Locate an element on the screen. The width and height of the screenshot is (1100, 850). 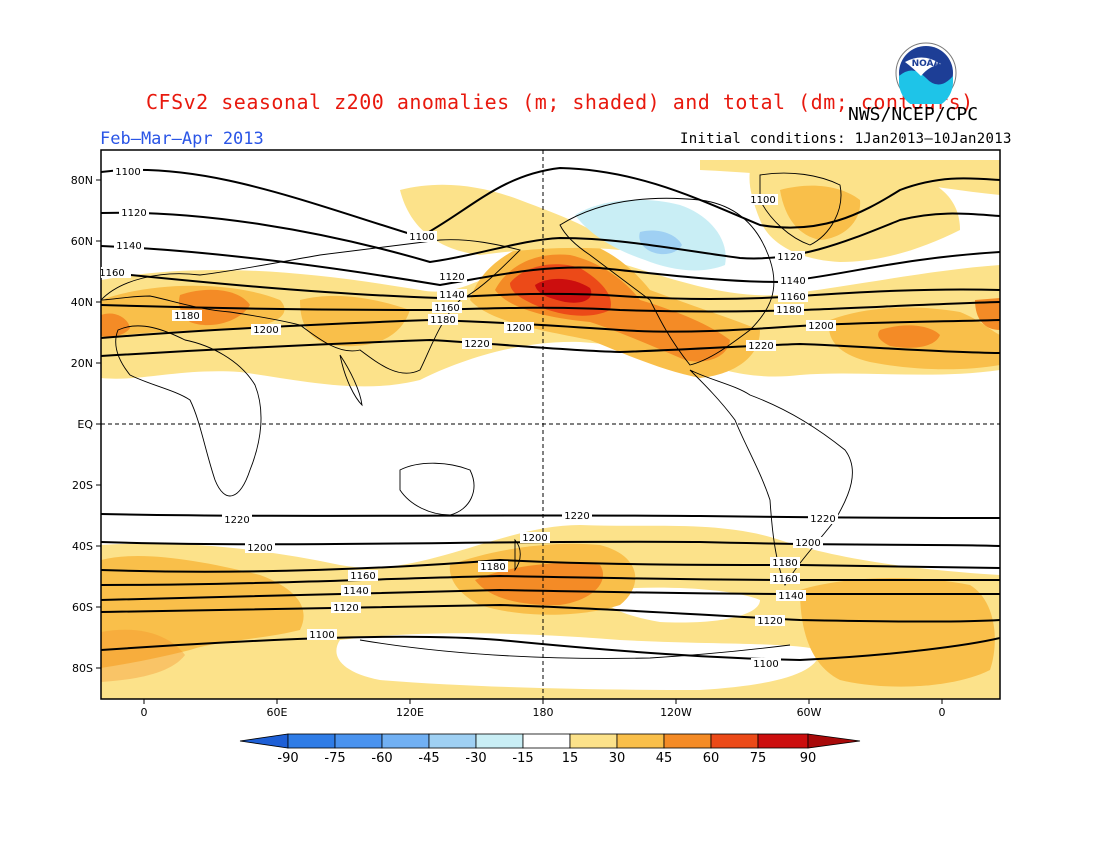
colorbar-label: -30 is located at coordinates (476, 758).